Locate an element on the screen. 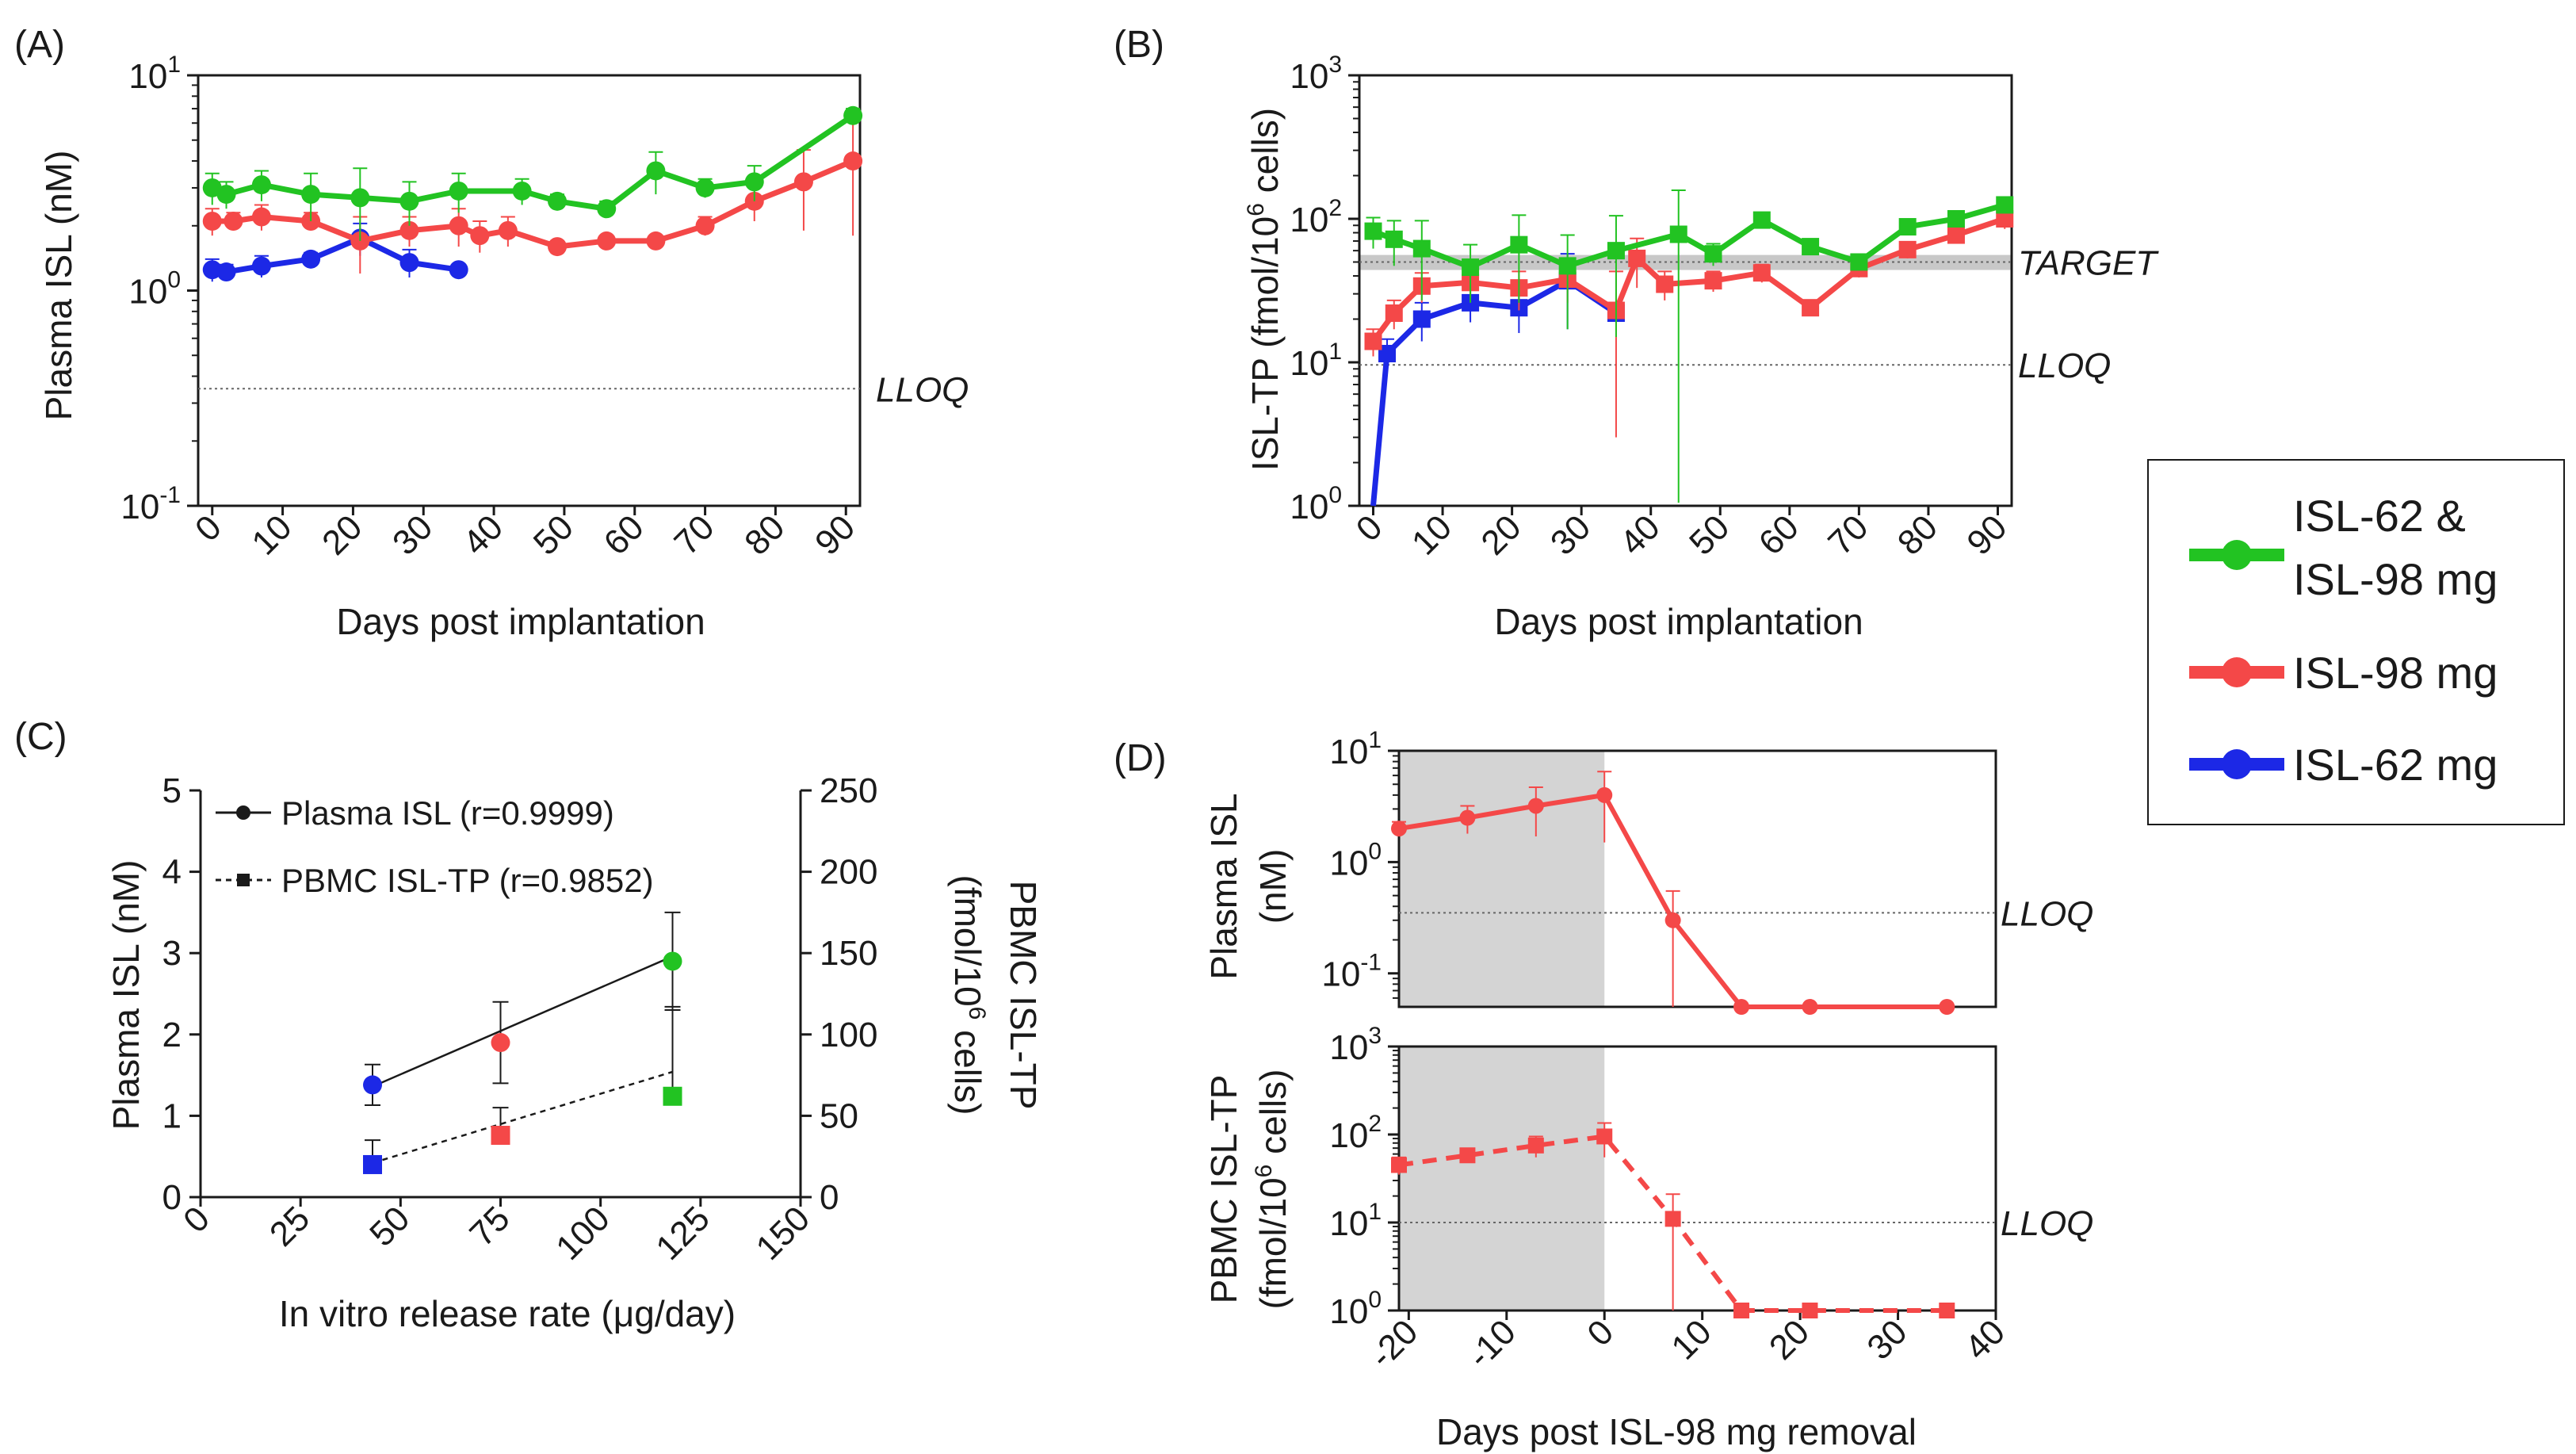 This screenshot has width=2576, height=1454. panel-b-series-2-line is located at coordinates (1494, 392).